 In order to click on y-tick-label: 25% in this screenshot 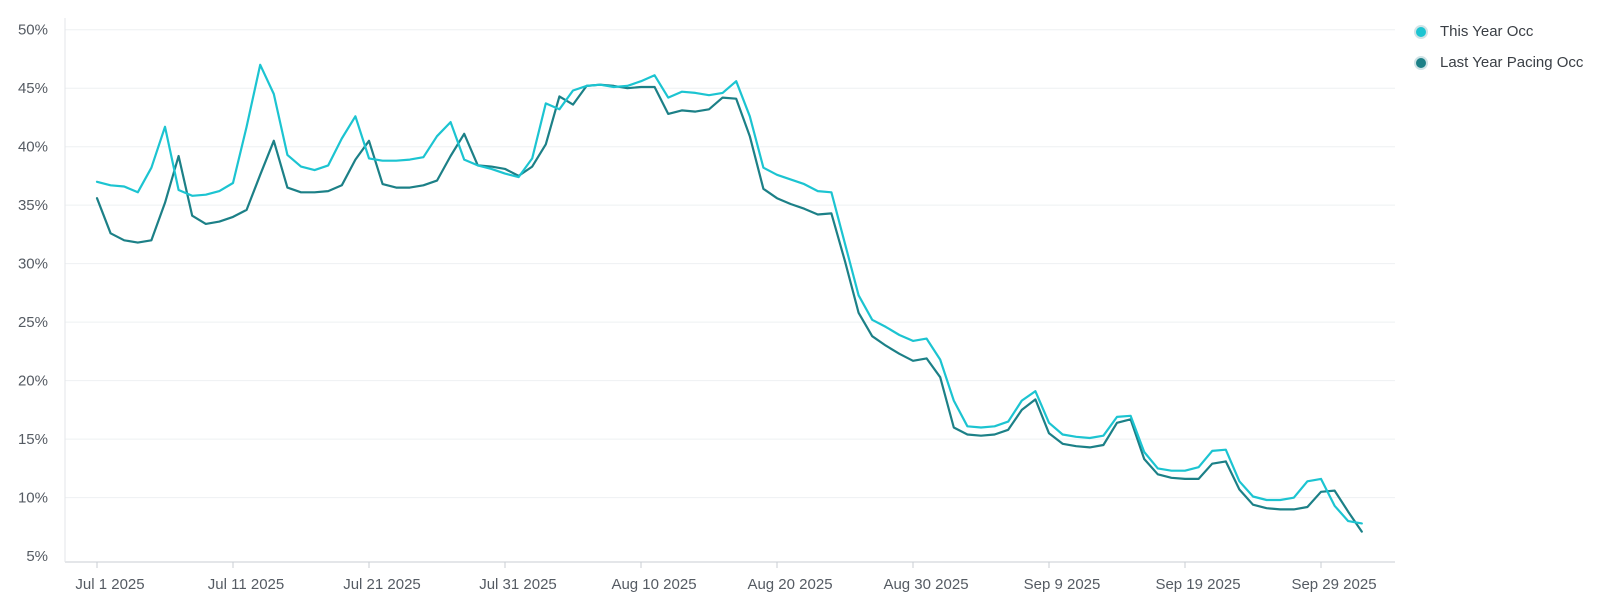, I will do `click(33, 322)`.